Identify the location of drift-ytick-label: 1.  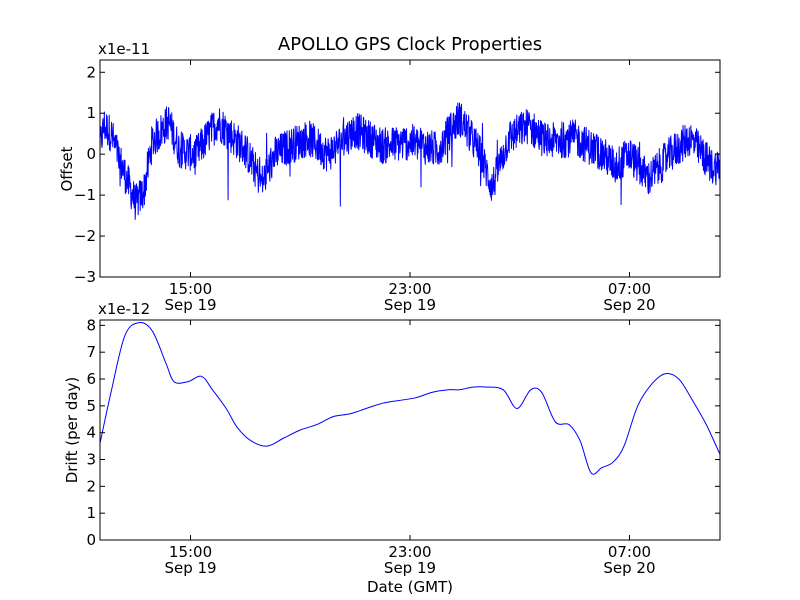
(91, 513).